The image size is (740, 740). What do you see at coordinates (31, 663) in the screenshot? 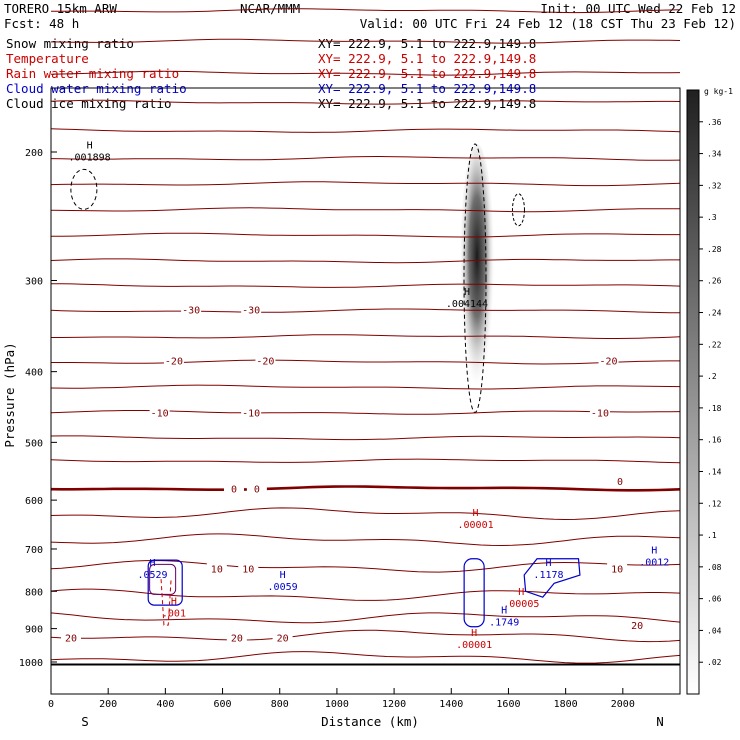
I see `y-tick-label: 1000` at bounding box center [31, 663].